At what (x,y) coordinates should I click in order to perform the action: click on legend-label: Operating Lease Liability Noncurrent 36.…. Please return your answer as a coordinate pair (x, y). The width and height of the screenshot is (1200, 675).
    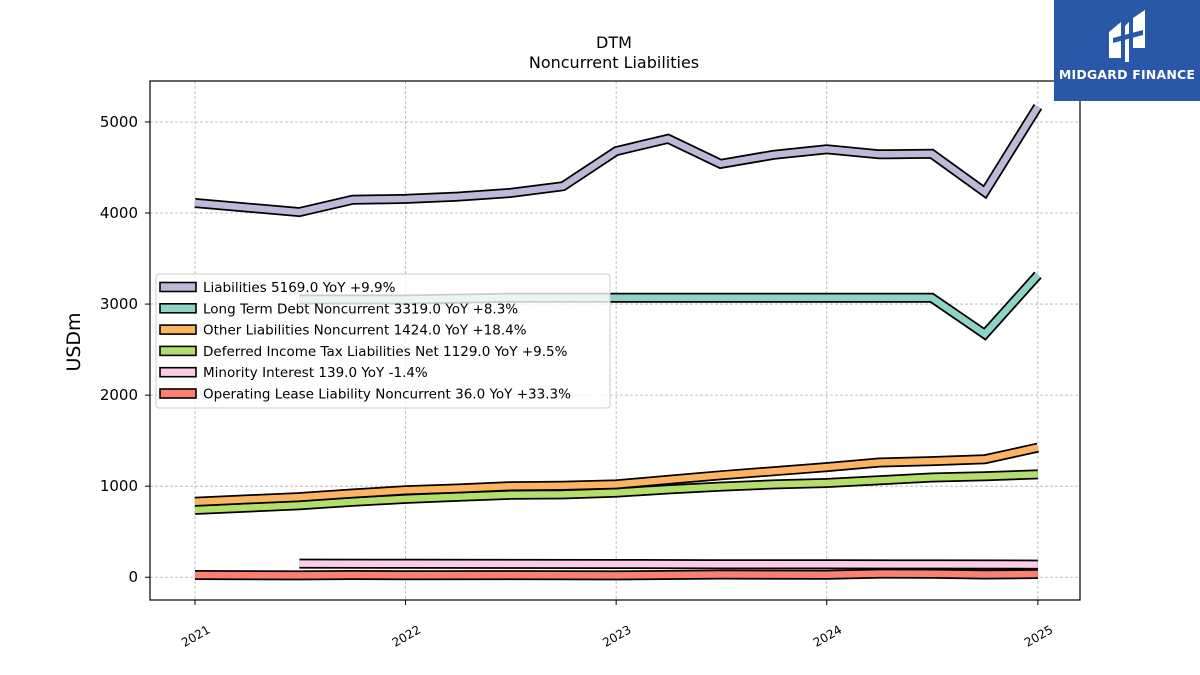
    Looking at the image, I should click on (387, 395).